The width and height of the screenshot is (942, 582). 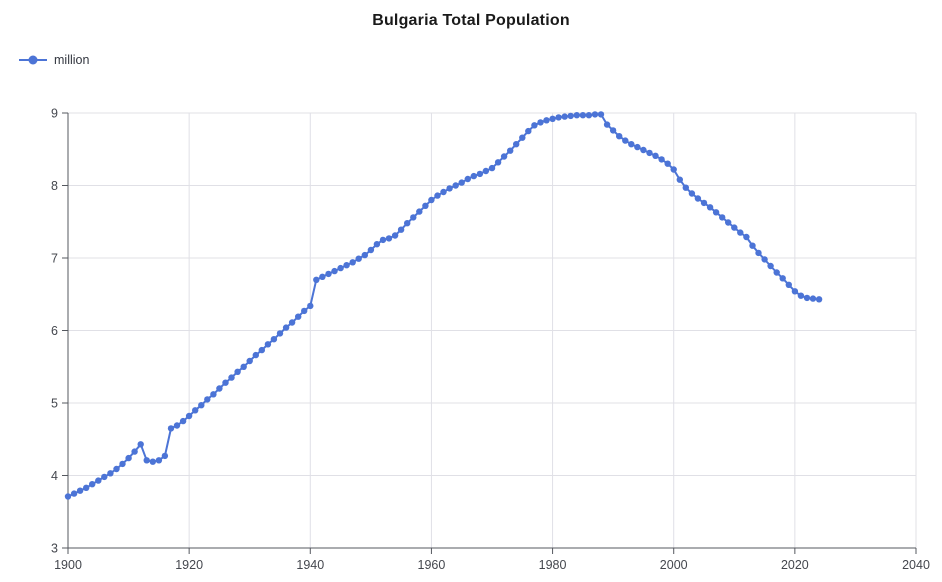 I want to click on svg-text: 4, so click(x=54, y=476).